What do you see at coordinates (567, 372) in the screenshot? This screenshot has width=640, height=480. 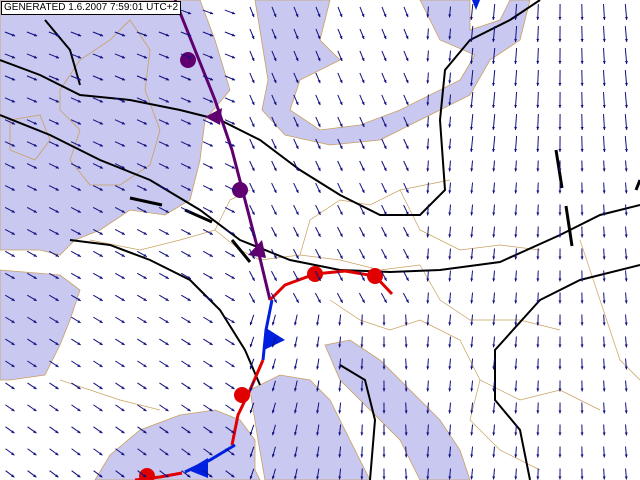 I see `isobar` at bounding box center [567, 372].